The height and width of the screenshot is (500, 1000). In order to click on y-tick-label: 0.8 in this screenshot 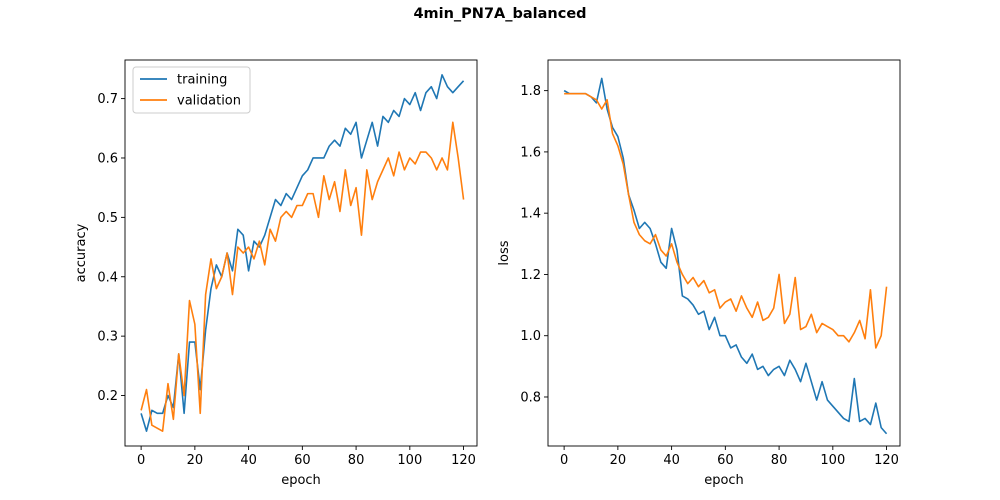, I will do `click(530, 397)`.